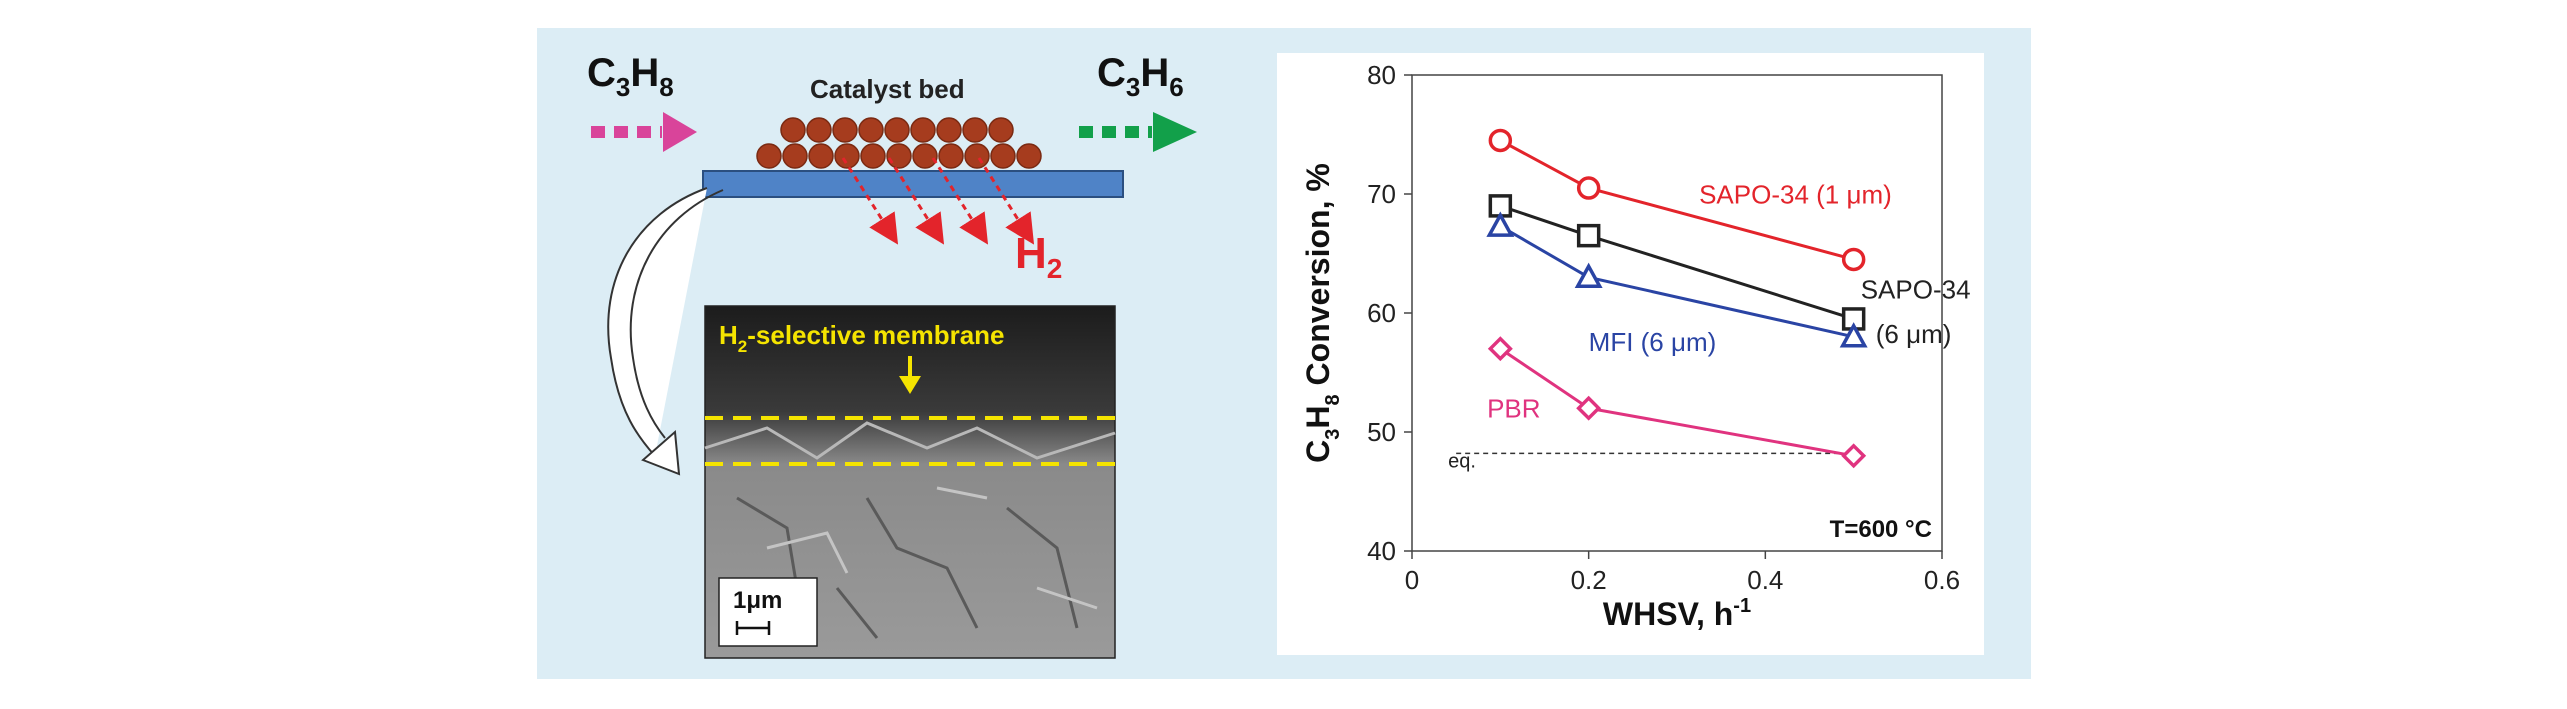 The height and width of the screenshot is (709, 2567). Describe the element at coordinates (1322, 313) in the screenshot. I see `y-axis-label: C3H8 Conversion, %` at that location.